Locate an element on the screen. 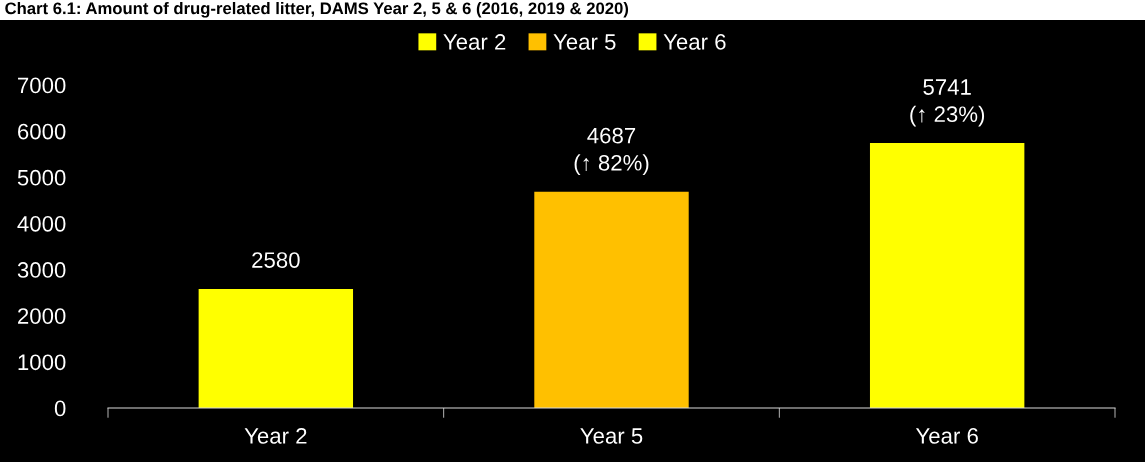  x-tick-label: Year 5 is located at coordinates (611, 436).